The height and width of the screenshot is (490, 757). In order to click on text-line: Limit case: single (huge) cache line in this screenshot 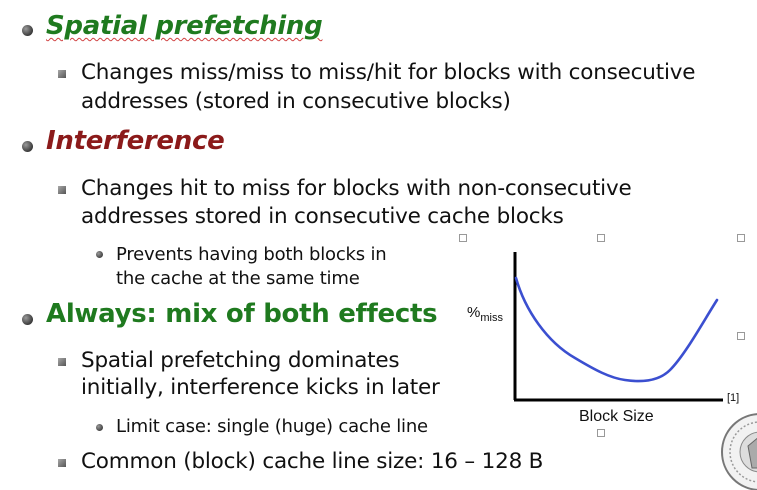, I will do `click(272, 426)`.